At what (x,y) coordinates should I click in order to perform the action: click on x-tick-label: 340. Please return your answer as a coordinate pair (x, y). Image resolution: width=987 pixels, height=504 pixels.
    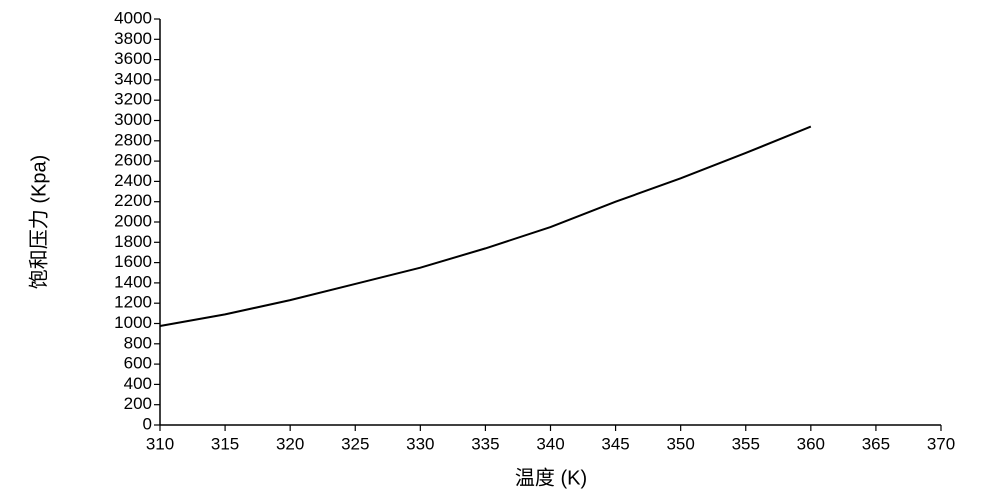
    Looking at the image, I should click on (550, 443).